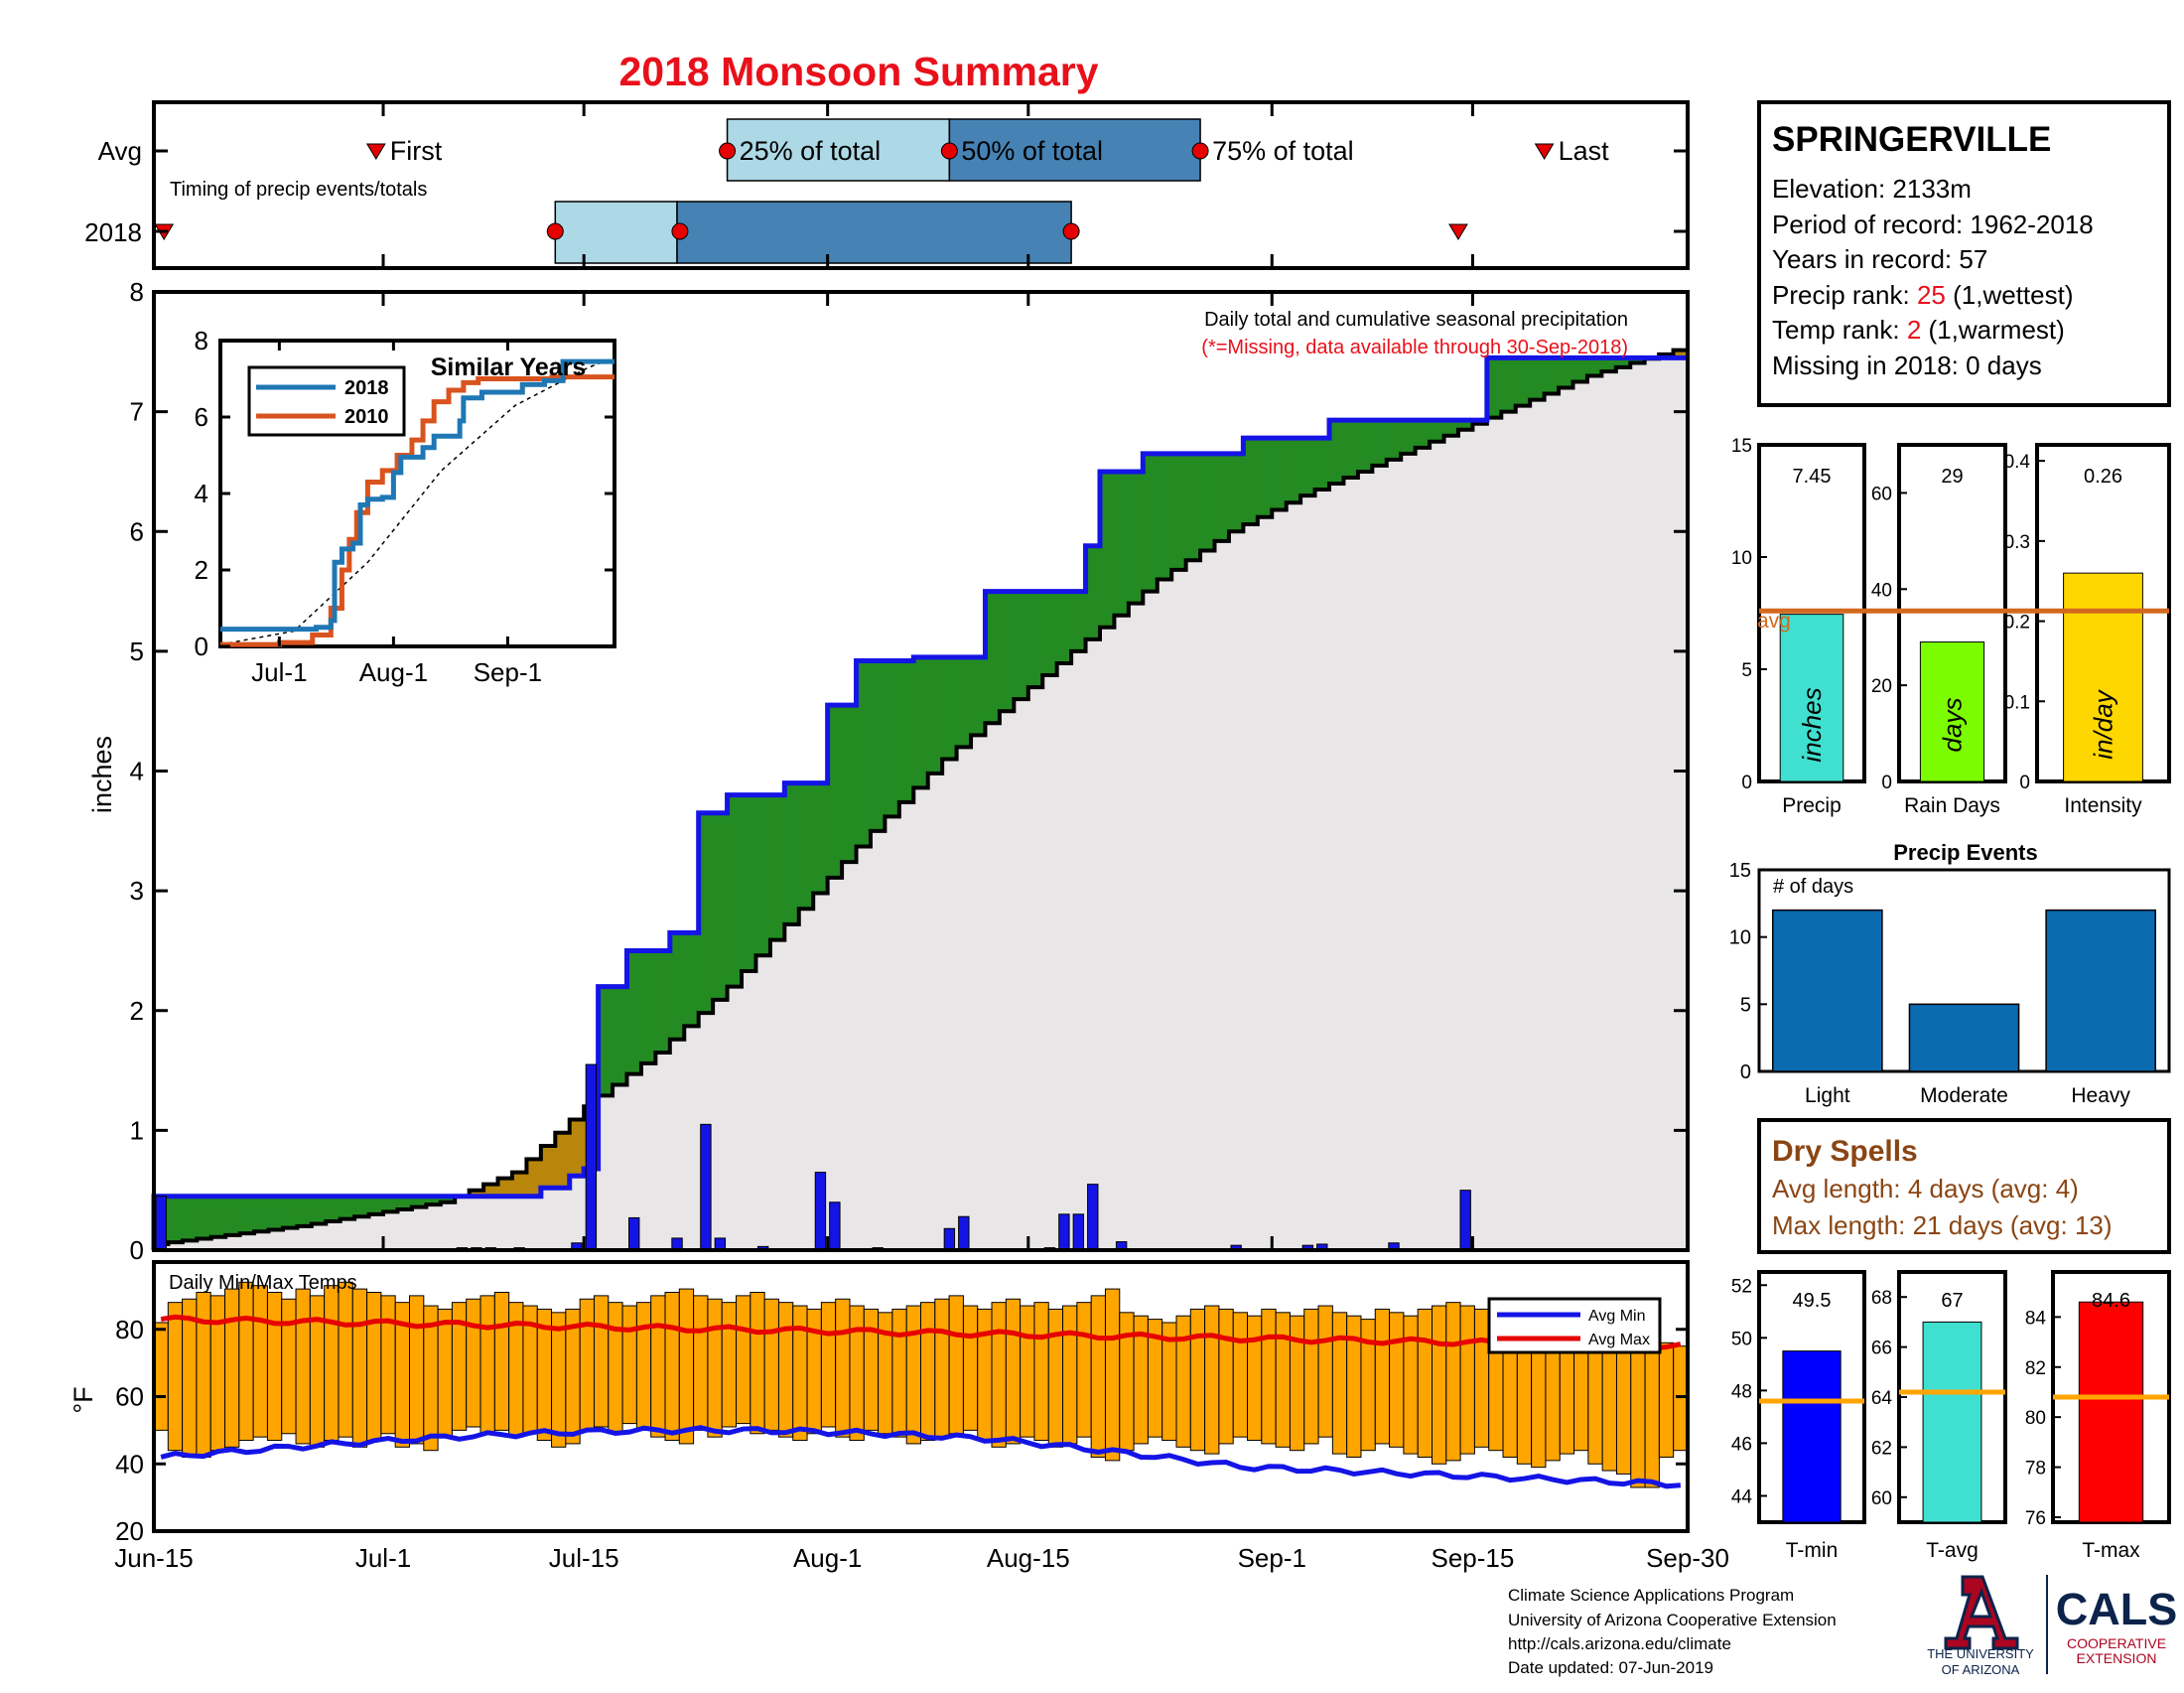 The width and height of the screenshot is (2184, 1693). What do you see at coordinates (416, 151) in the screenshot?
I see `avg-first-label: First` at bounding box center [416, 151].